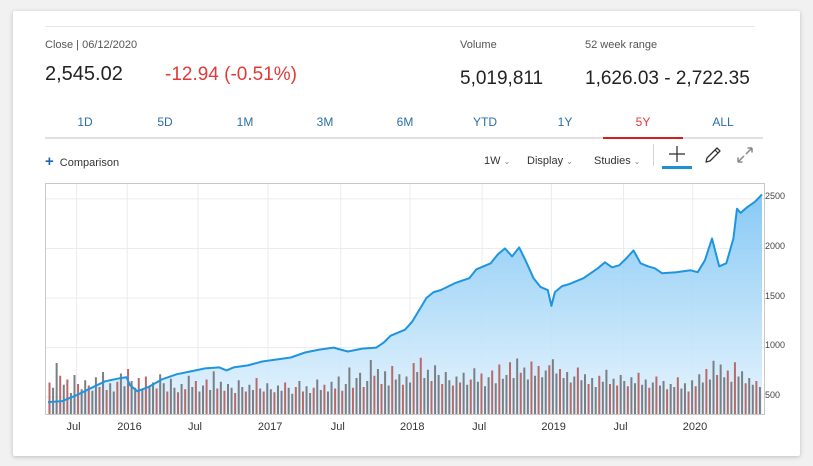  Describe the element at coordinates (400, 26) in the screenshot. I see `top-divider` at that location.